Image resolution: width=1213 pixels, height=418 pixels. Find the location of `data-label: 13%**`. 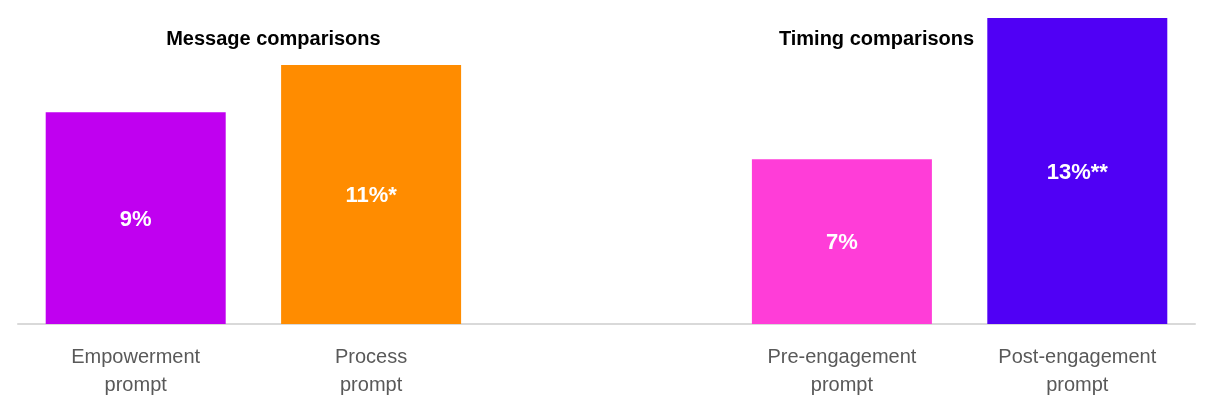

data-label: 13%** is located at coordinates (1077, 171).